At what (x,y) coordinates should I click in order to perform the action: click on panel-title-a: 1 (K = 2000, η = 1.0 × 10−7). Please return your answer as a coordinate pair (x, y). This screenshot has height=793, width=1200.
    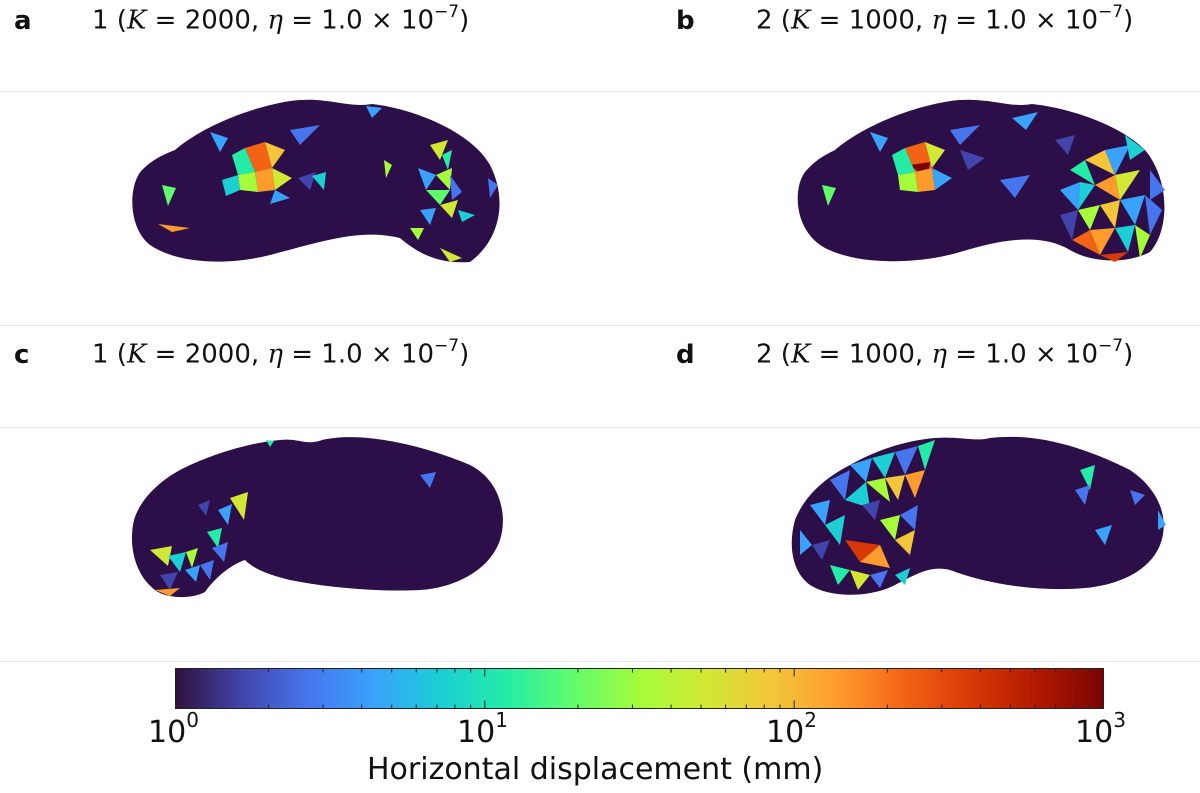
    Looking at the image, I should click on (281, 19).